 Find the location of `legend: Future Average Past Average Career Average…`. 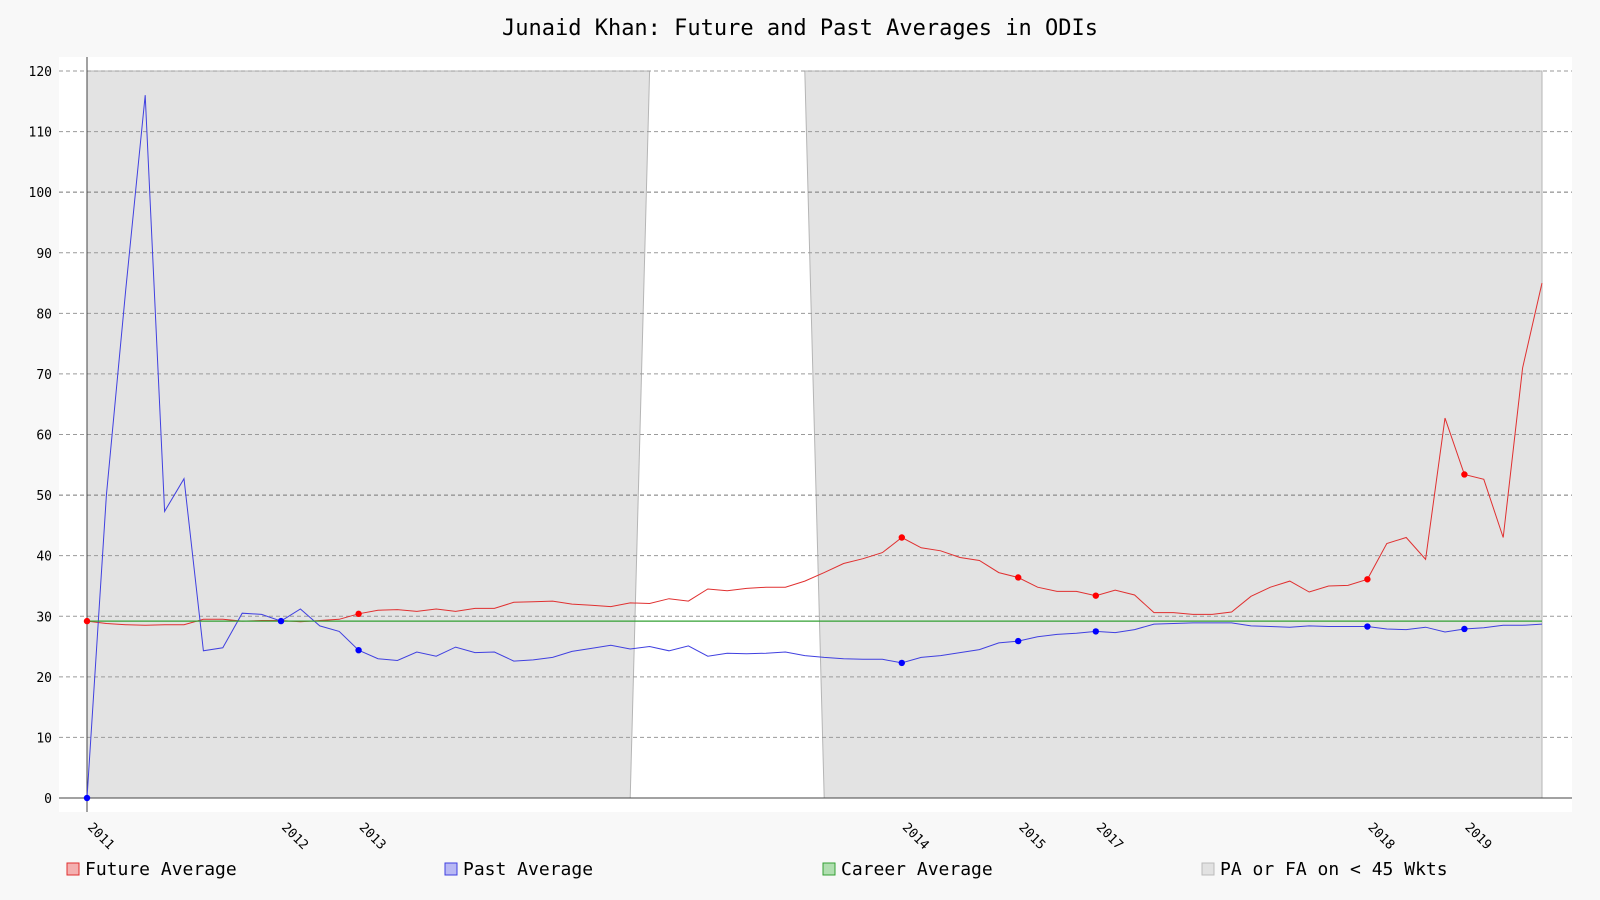

legend: Future Average Past Average Career Average… is located at coordinates (757, 869).